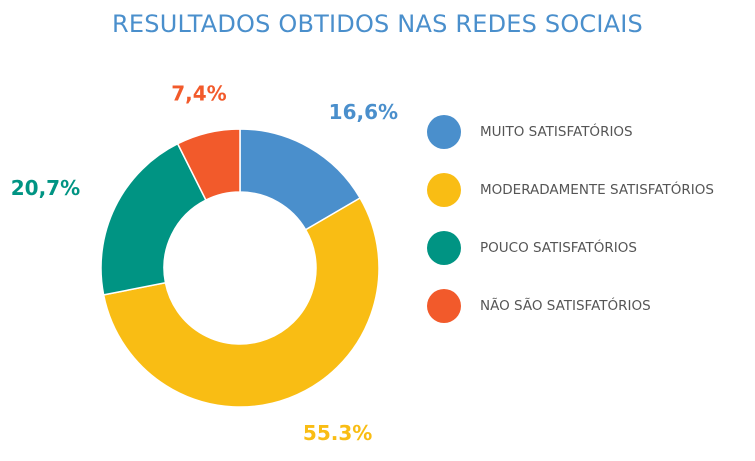 This screenshot has height=461, width=755. What do you see at coordinates (565, 306) in the screenshot?
I see `legend-label-3: NÃO SÃO SATISFATÓRIOS` at bounding box center [565, 306].